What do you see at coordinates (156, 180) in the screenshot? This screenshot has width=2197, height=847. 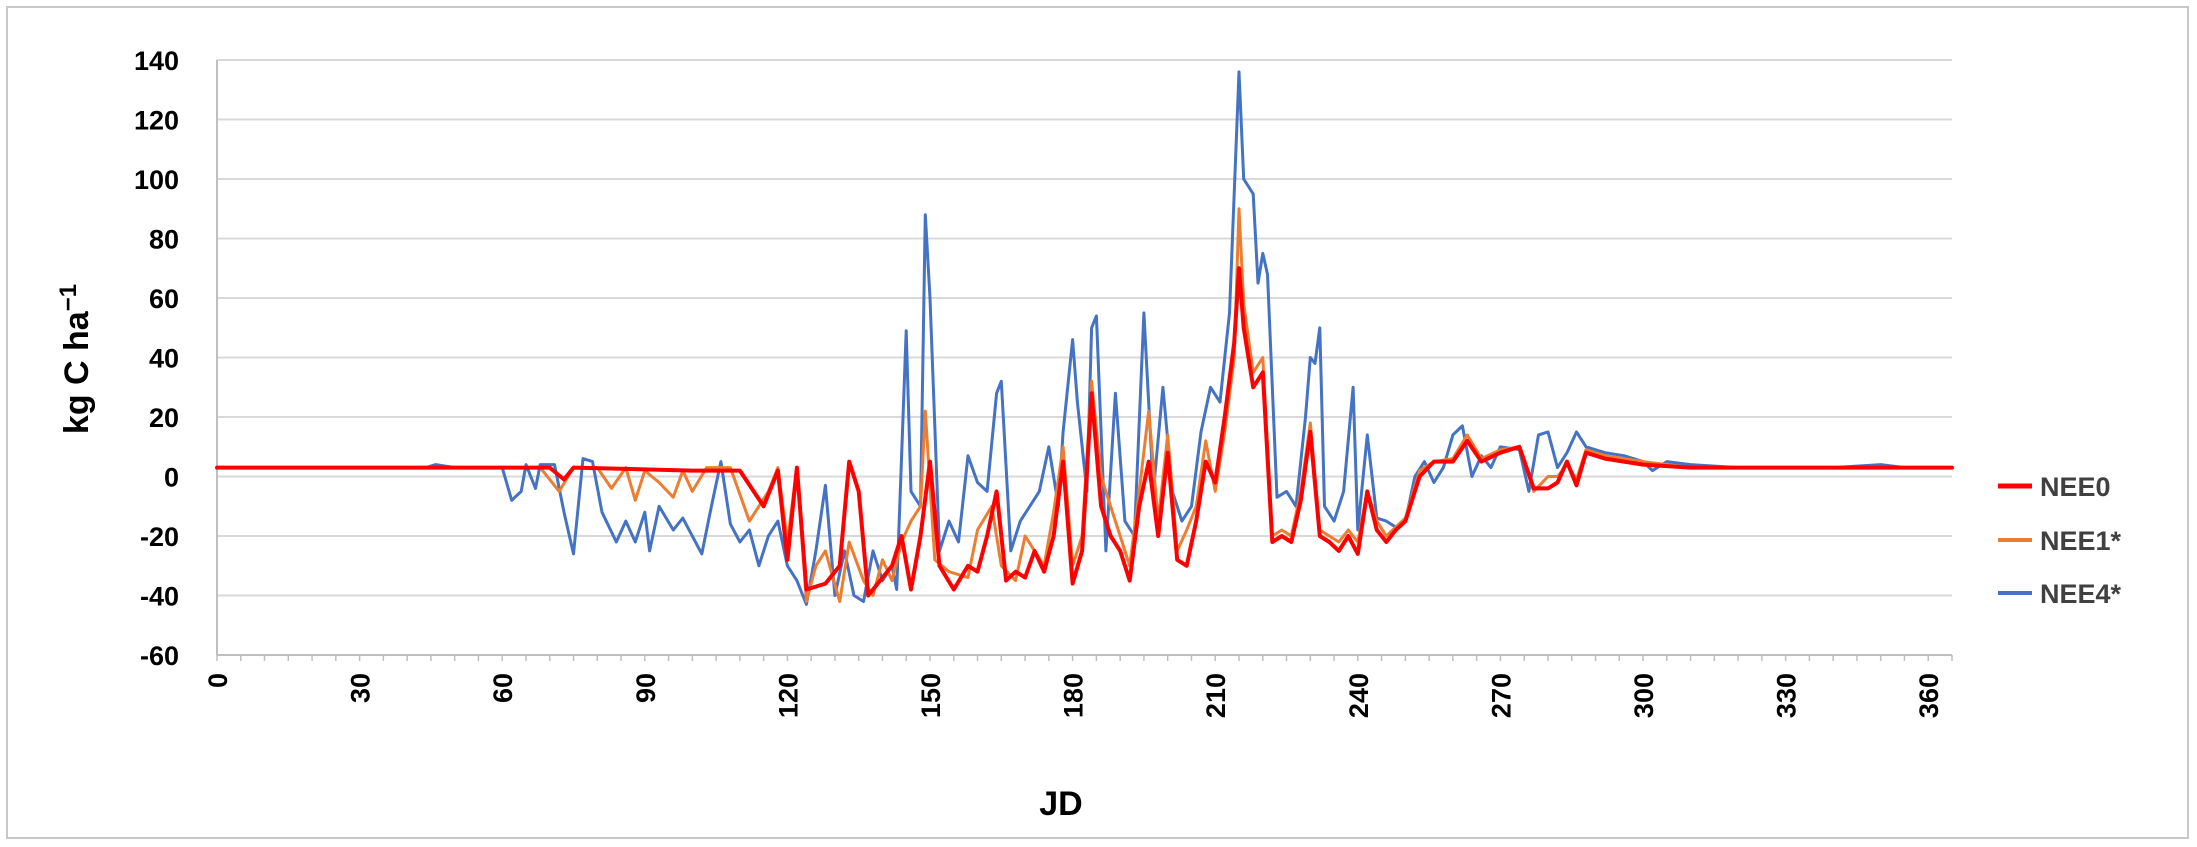 I see `y-tick-label-8: 100` at bounding box center [156, 180].